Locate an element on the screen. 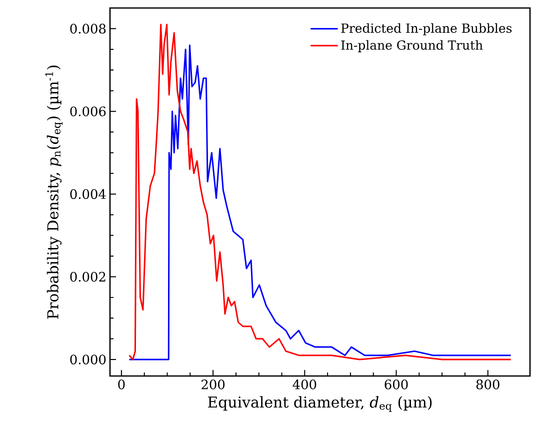 This screenshot has height=438, width=542. y-tick-label: 0.002 is located at coordinates (88, 277).